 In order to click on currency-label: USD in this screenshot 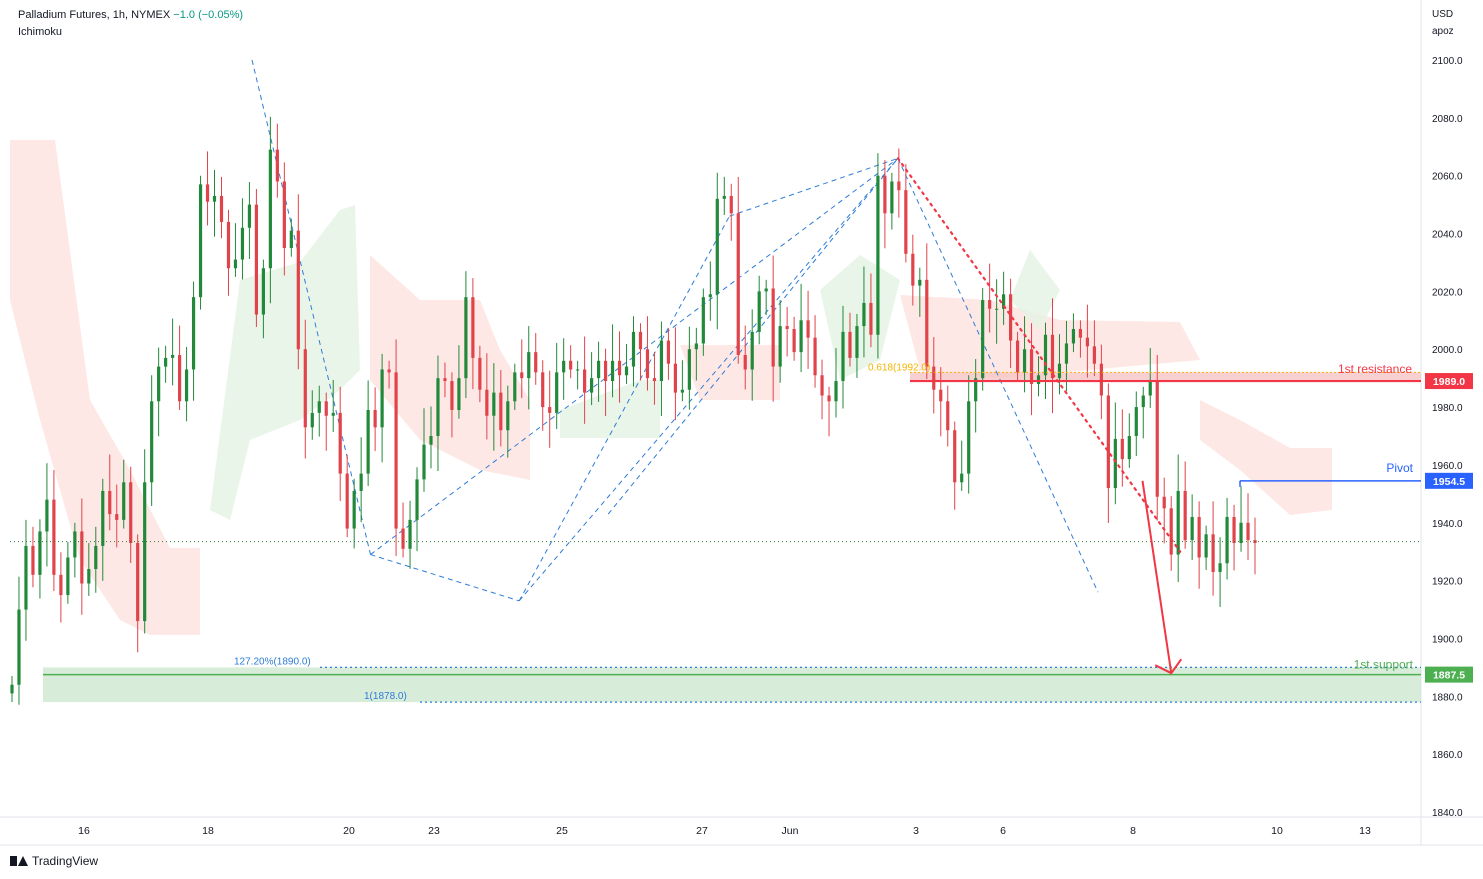, I will do `click(1443, 14)`.